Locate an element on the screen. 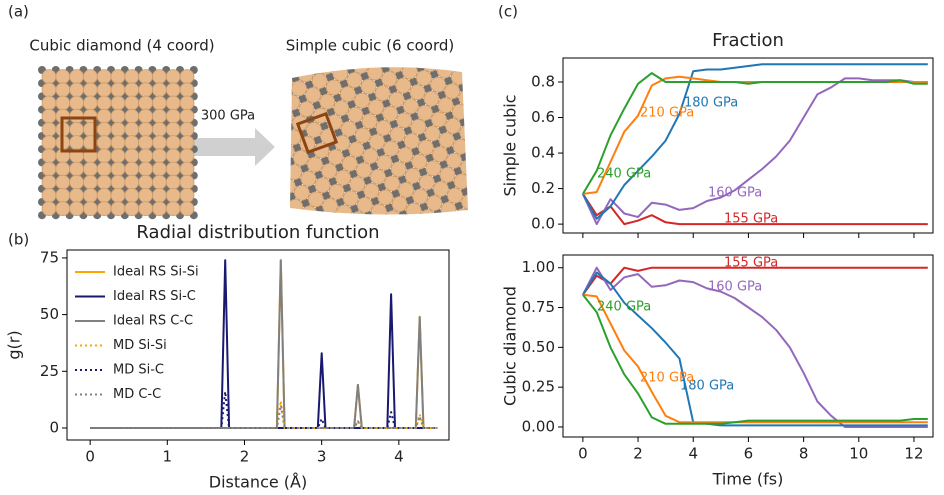  legend-label: MD C-C is located at coordinates (137, 394).